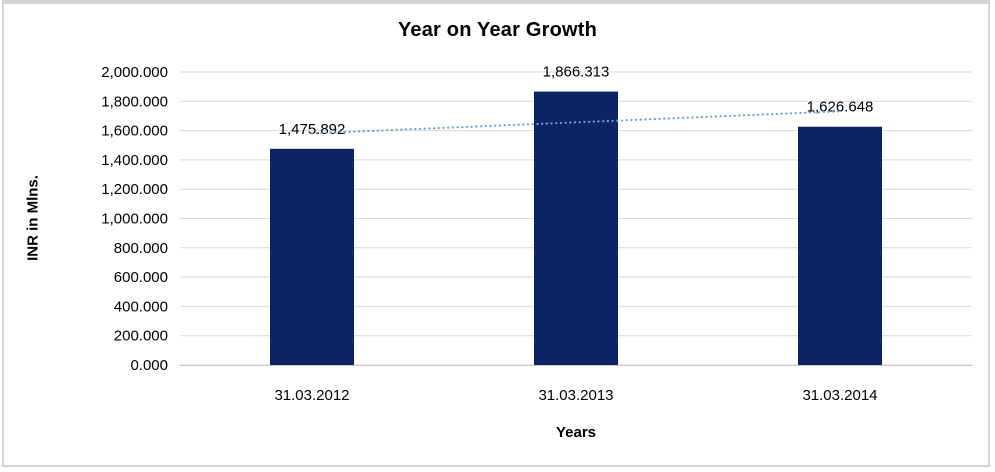  Describe the element at coordinates (141, 306) in the screenshot. I see `y-tick-label: 400.000` at that location.